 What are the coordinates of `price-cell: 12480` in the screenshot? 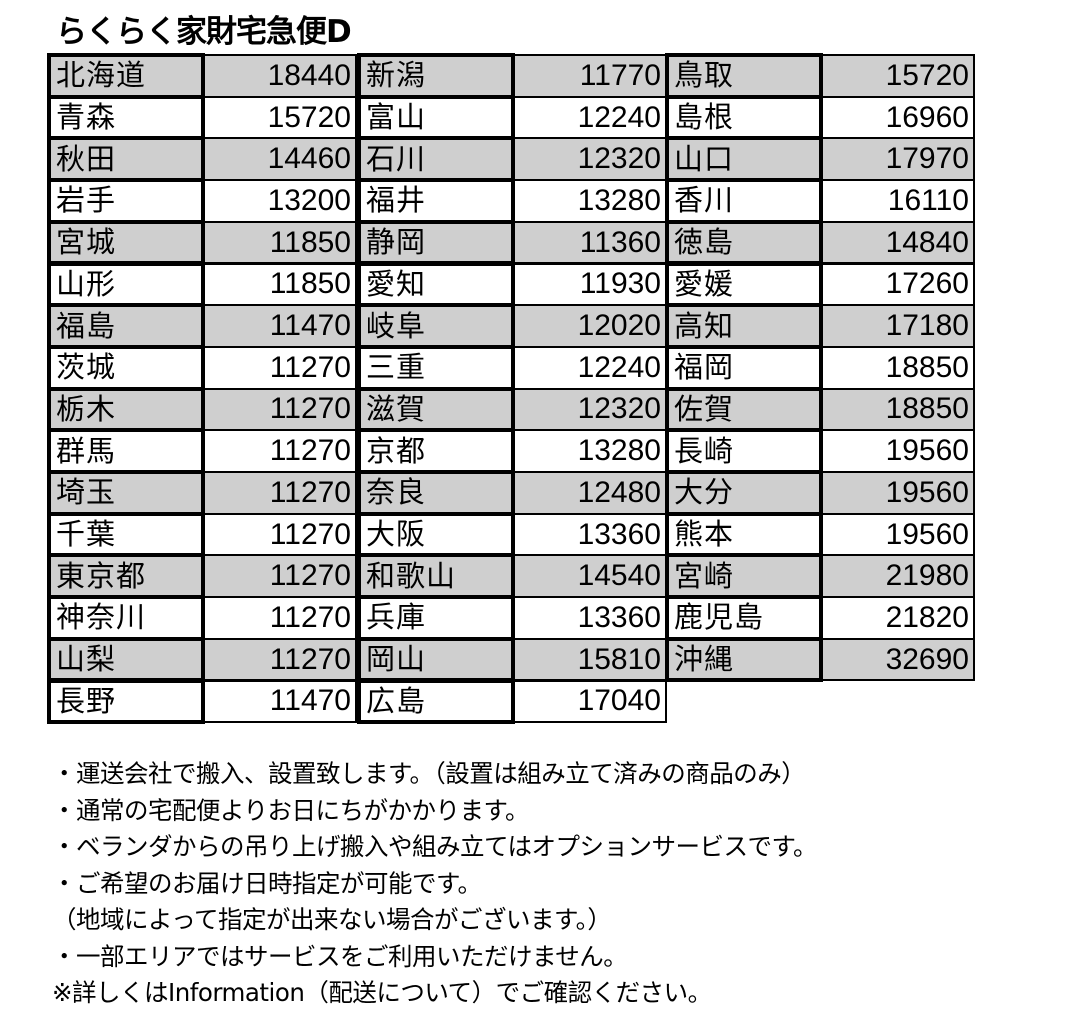 It's located at (589, 493).